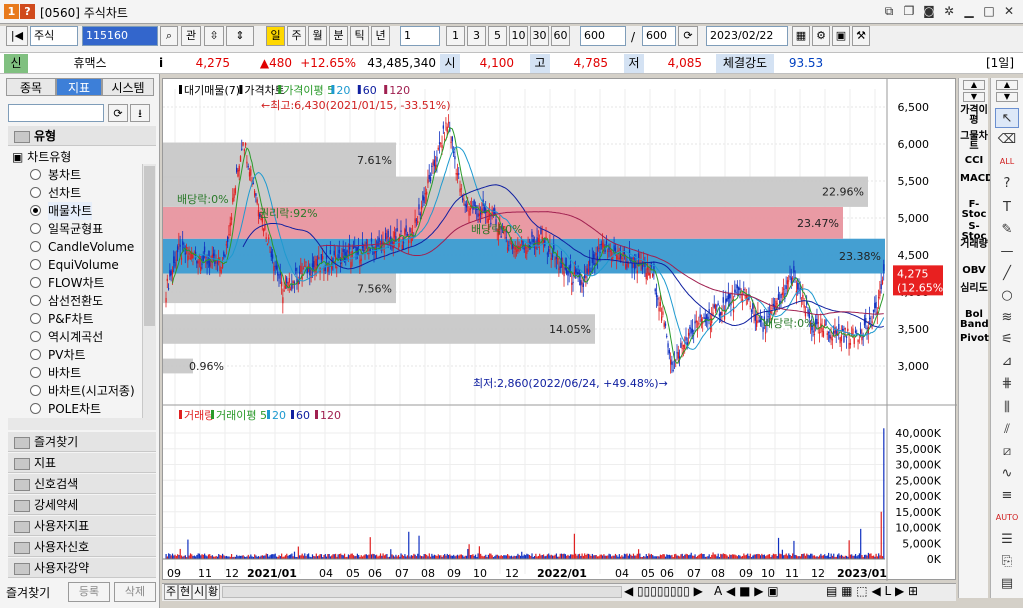  What do you see at coordinates (1009, 11) in the screenshot?
I see `close-icon: ✕` at bounding box center [1009, 11].